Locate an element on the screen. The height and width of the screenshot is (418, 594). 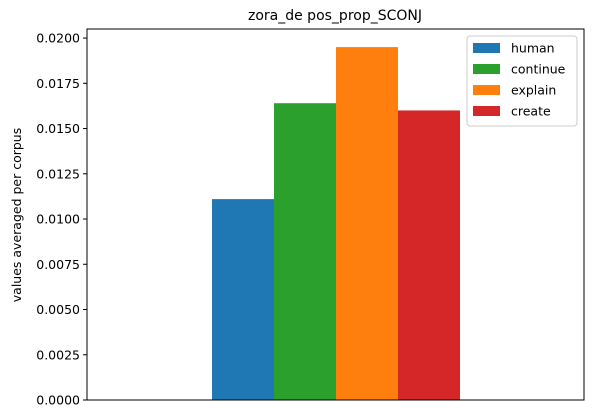
y-tick-label: 0.0025 is located at coordinates (58, 354).